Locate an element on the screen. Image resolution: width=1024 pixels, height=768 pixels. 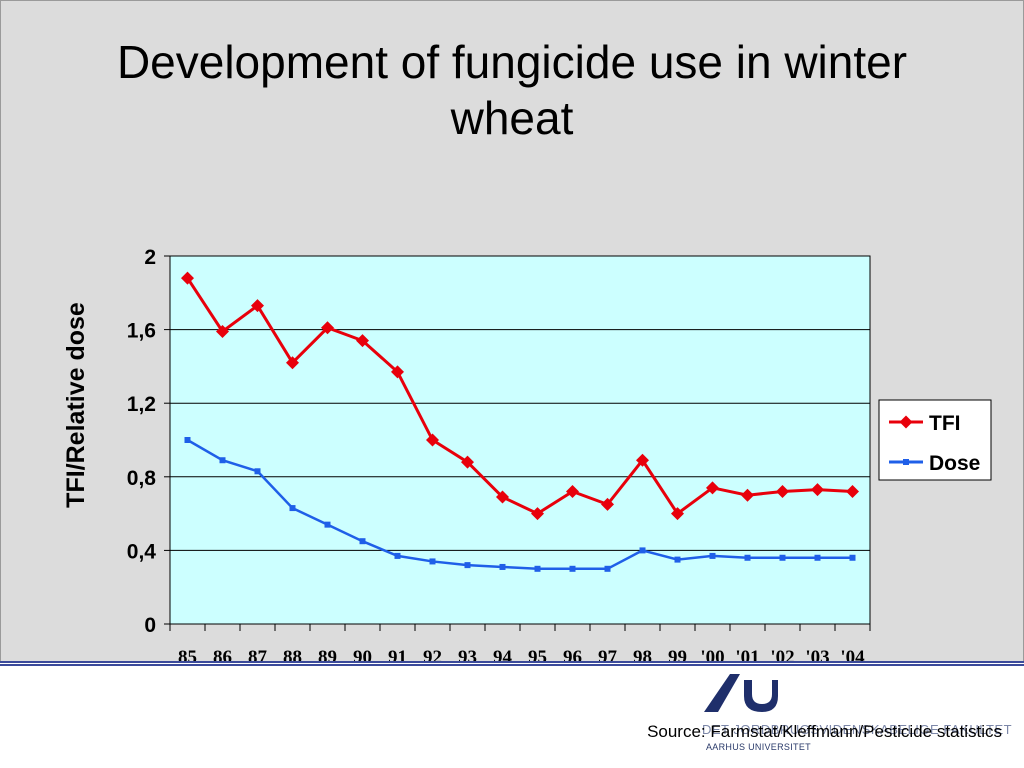
legend-label: TFI is located at coordinates (945, 423).